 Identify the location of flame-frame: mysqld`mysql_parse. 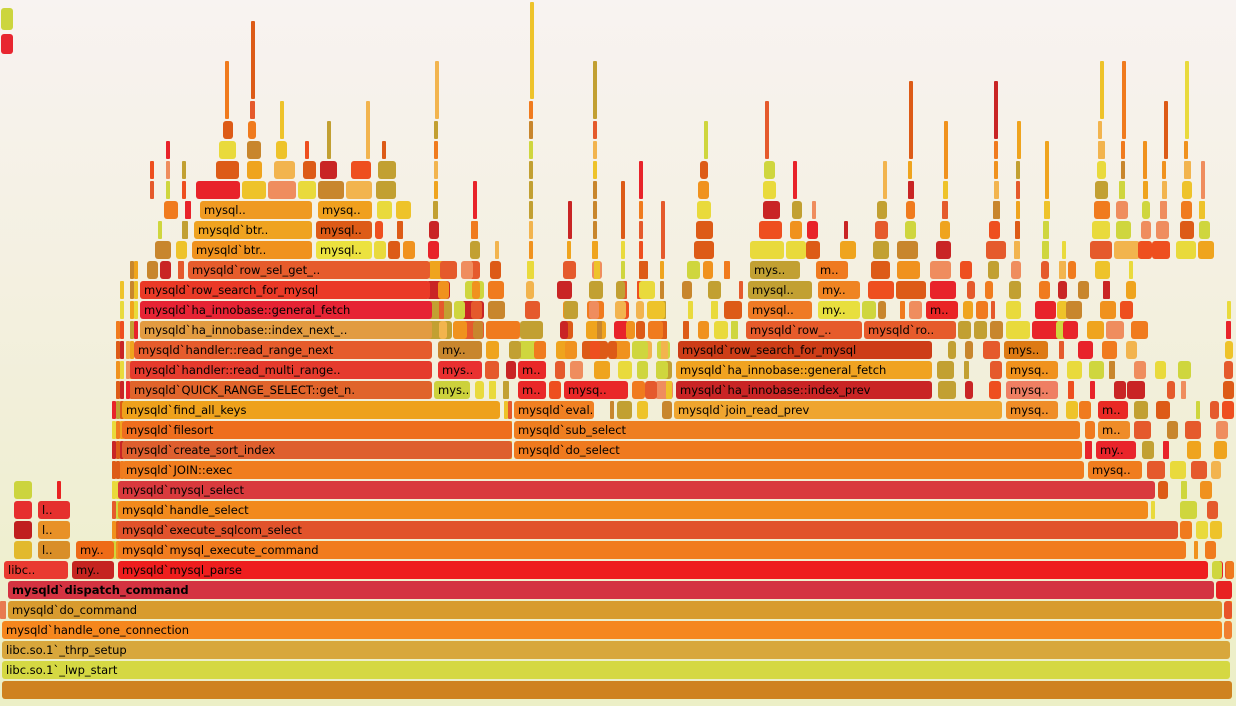
(663, 570).